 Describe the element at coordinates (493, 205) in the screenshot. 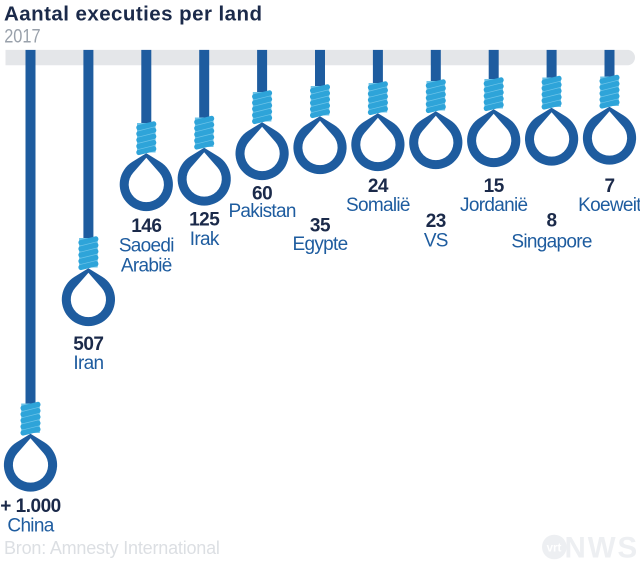

I see `svg-text: Jordanië` at that location.